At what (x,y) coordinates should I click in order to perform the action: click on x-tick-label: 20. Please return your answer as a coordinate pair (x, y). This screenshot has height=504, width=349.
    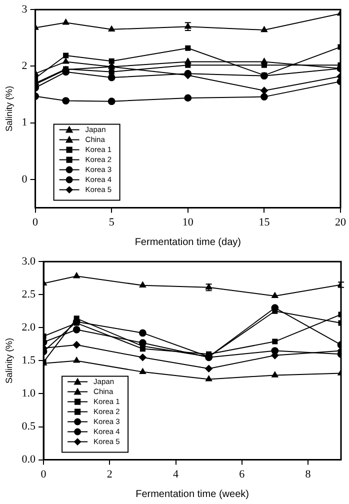
    Looking at the image, I should click on (340, 222).